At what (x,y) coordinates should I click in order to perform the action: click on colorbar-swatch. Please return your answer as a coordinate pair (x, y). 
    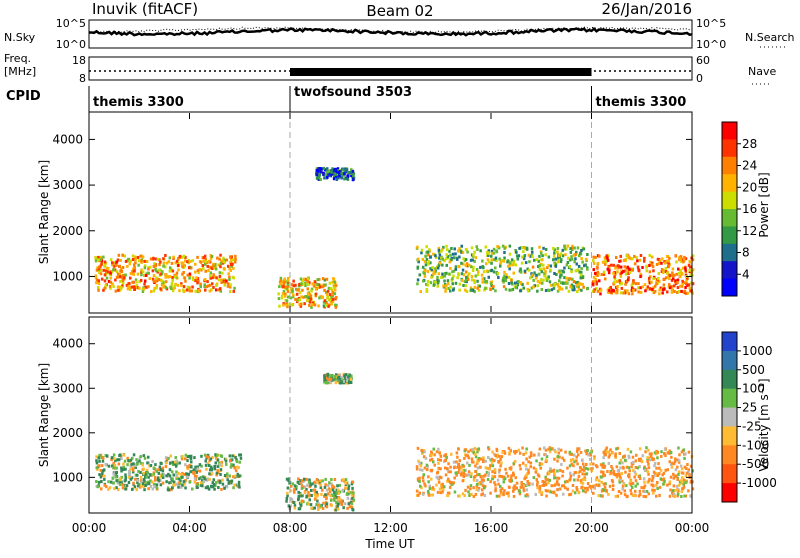
    Looking at the image, I should click on (729, 270).